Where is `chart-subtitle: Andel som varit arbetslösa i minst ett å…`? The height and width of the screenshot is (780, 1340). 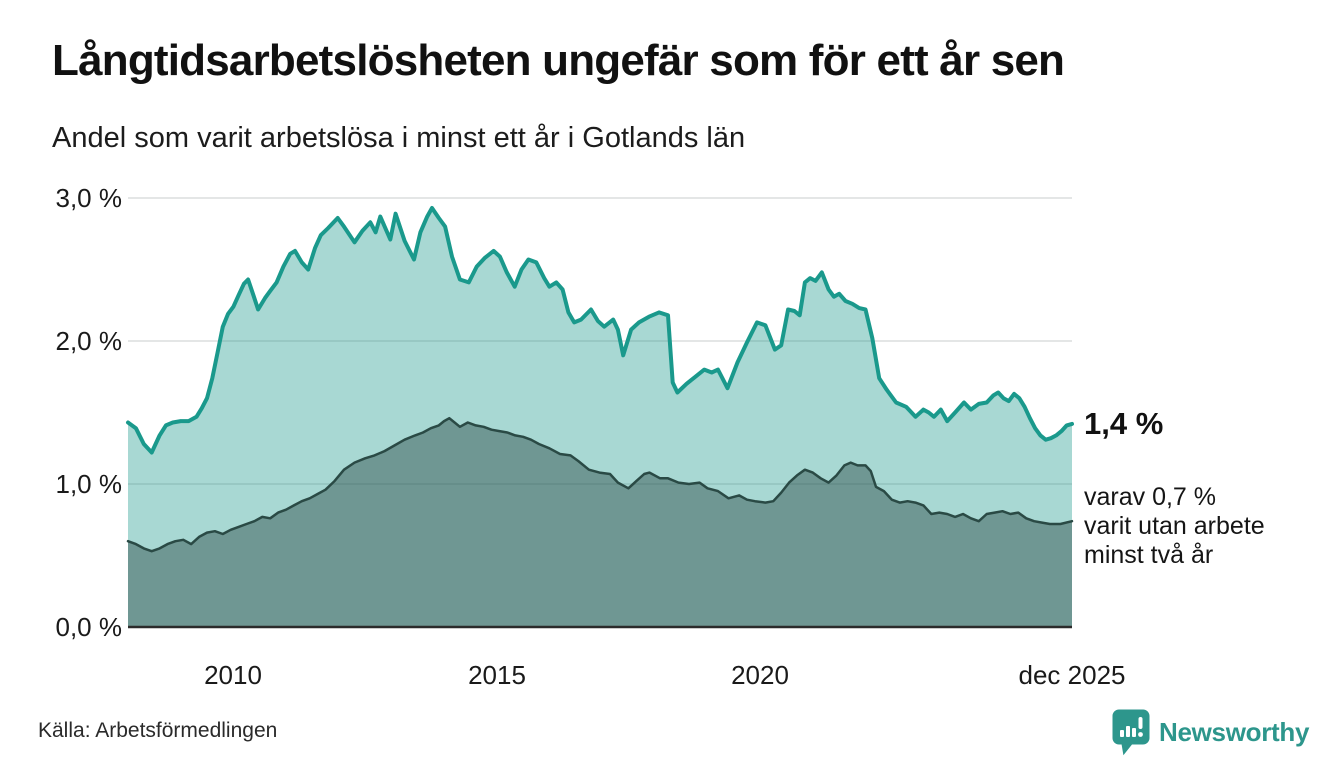
chart-subtitle: Andel som varit arbetslösa i minst ett å… is located at coordinates (399, 138).